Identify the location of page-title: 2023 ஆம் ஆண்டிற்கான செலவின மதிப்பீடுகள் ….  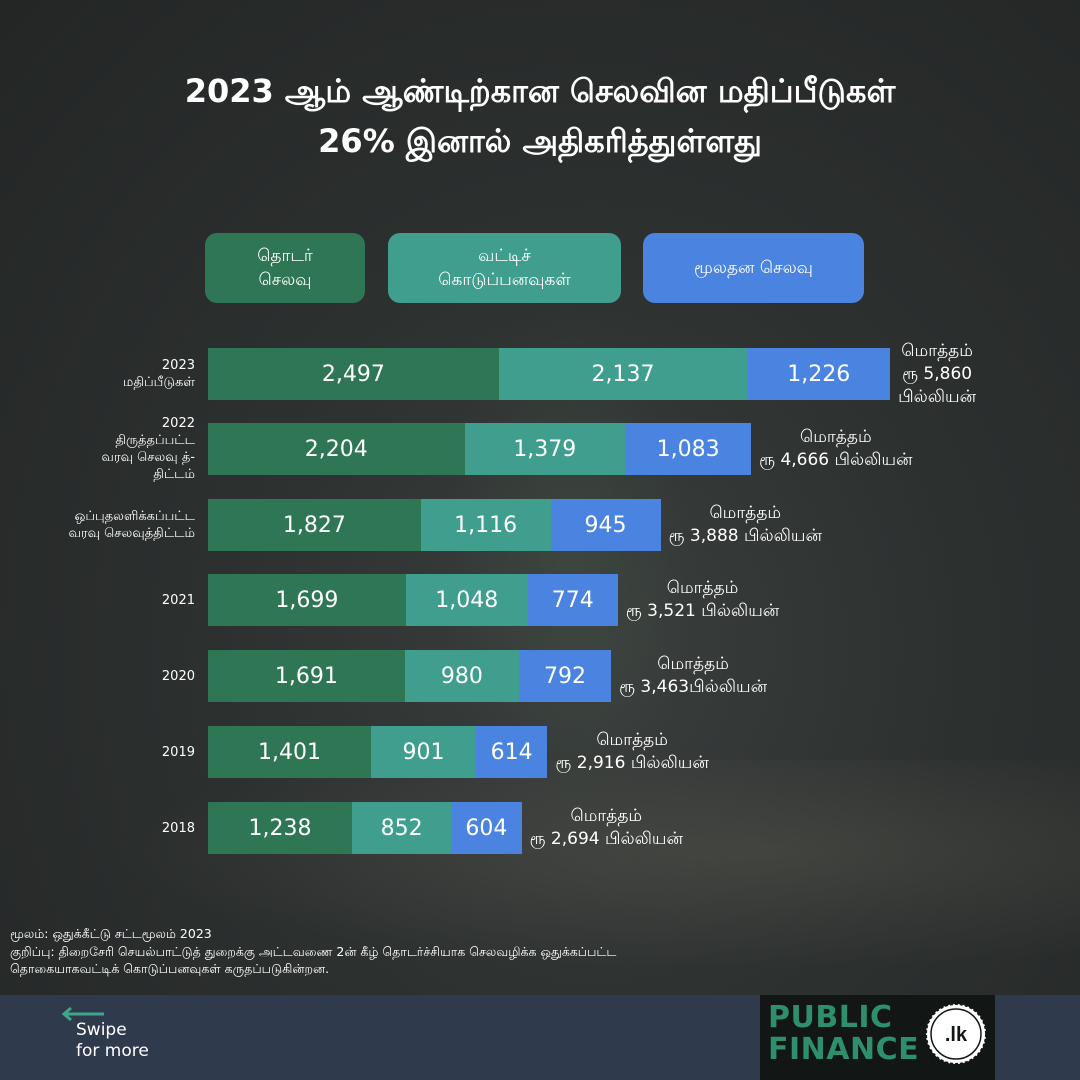
(540, 116).